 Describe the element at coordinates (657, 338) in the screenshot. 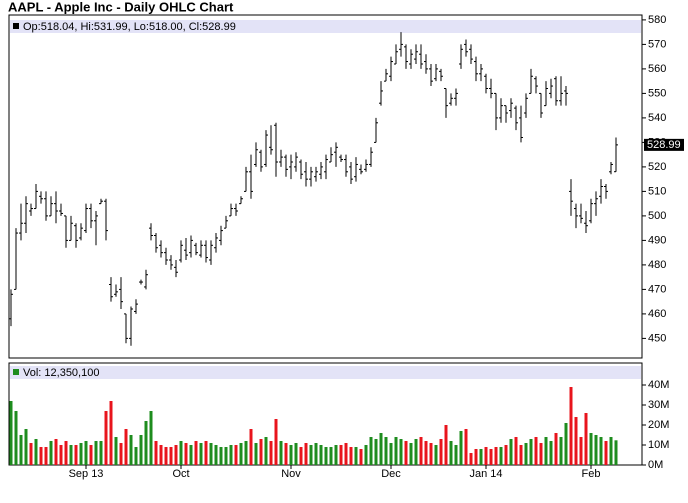

I see `y-tick-label: 450` at that location.